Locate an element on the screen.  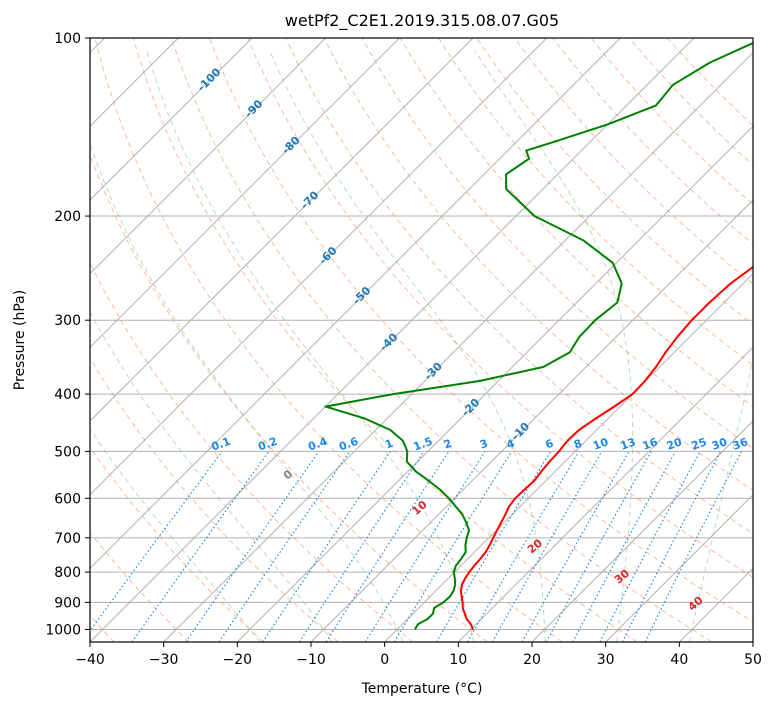
mixing-ratio-label: 0.4 is located at coordinates (317, 444).